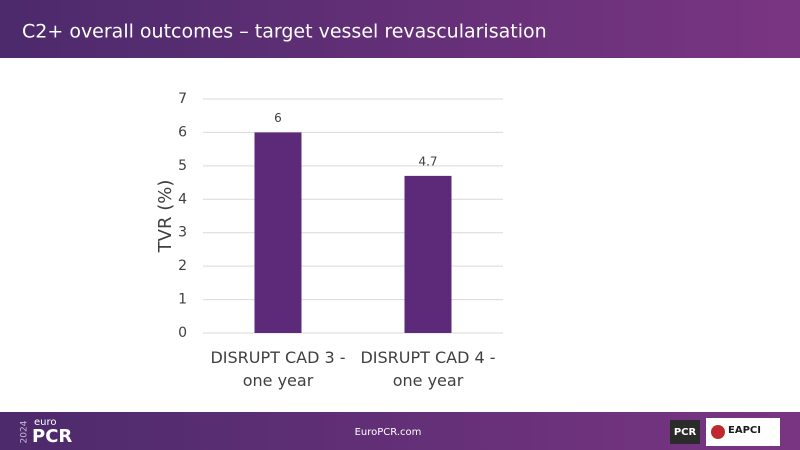 The width and height of the screenshot is (800, 450). Describe the element at coordinates (278, 118) in the screenshot. I see `data-label: 6` at that location.